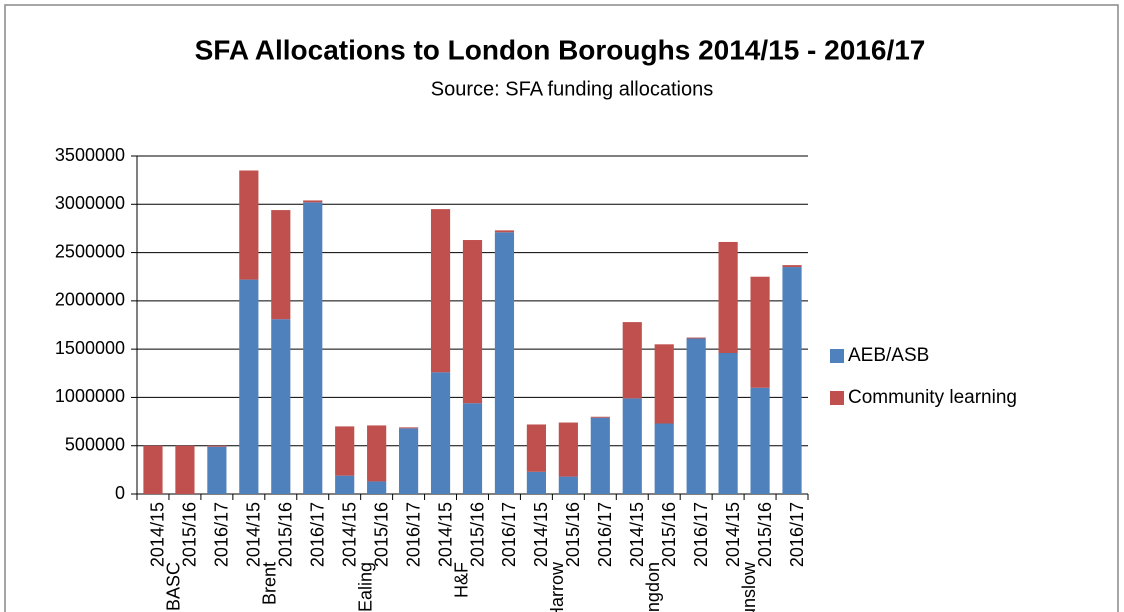 Image resolution: width=1124 pixels, height=612 pixels. What do you see at coordinates (95, 444) in the screenshot?
I see `y-tick-label: 500000` at bounding box center [95, 444].